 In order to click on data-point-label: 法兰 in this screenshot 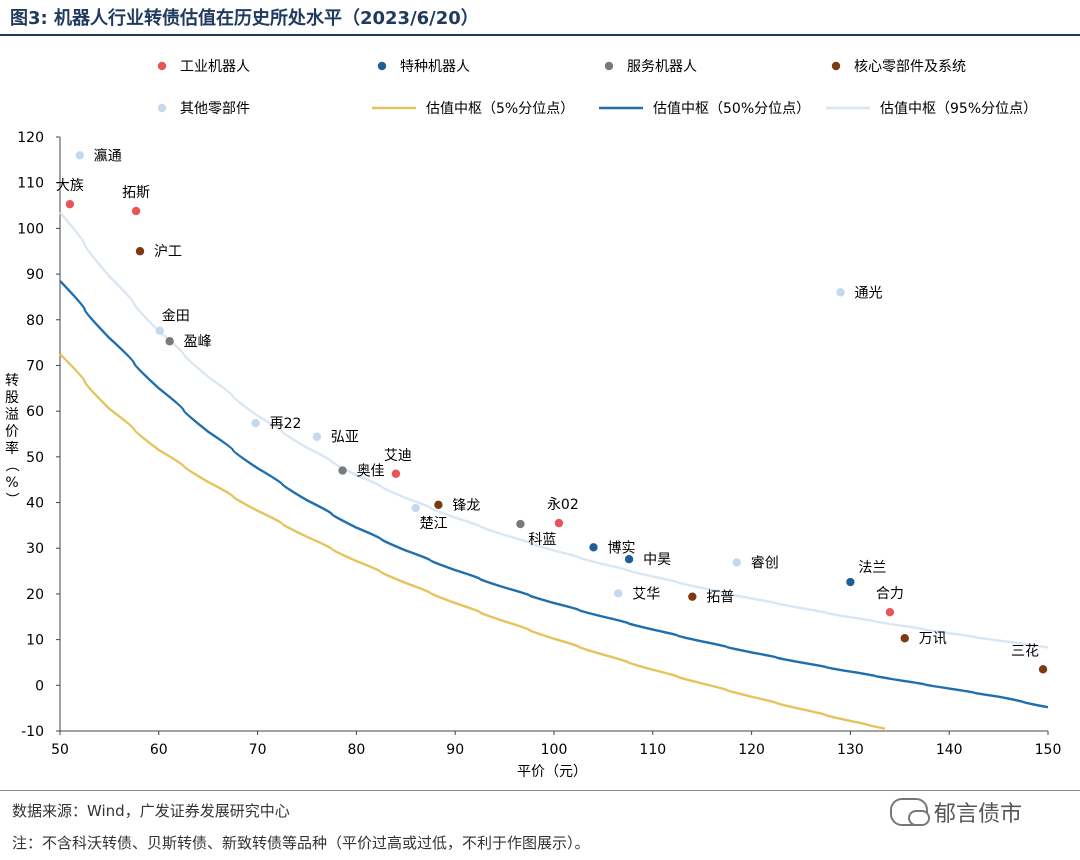, I will do `click(872, 568)`.